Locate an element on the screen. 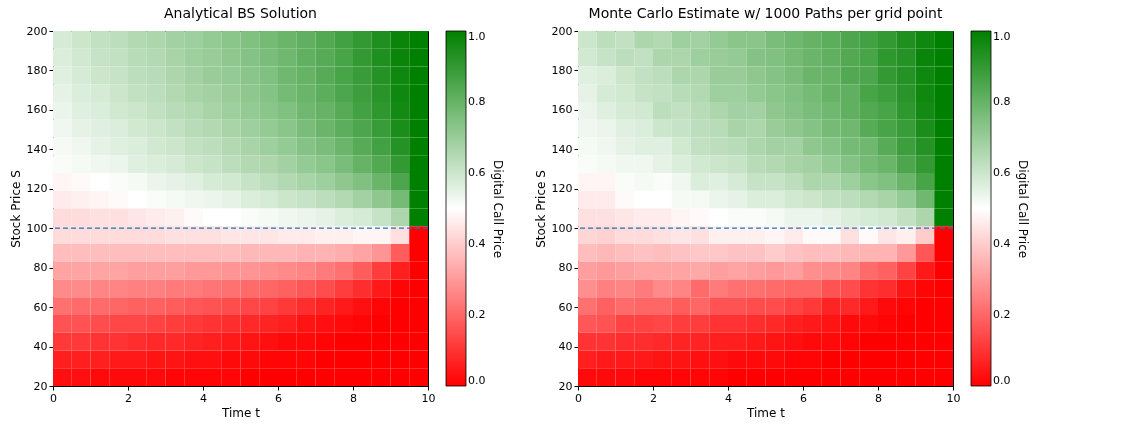  chart-title: Monte Carlo Estimate w/ 1000 Paths per grid point is located at coordinates (765, 13).